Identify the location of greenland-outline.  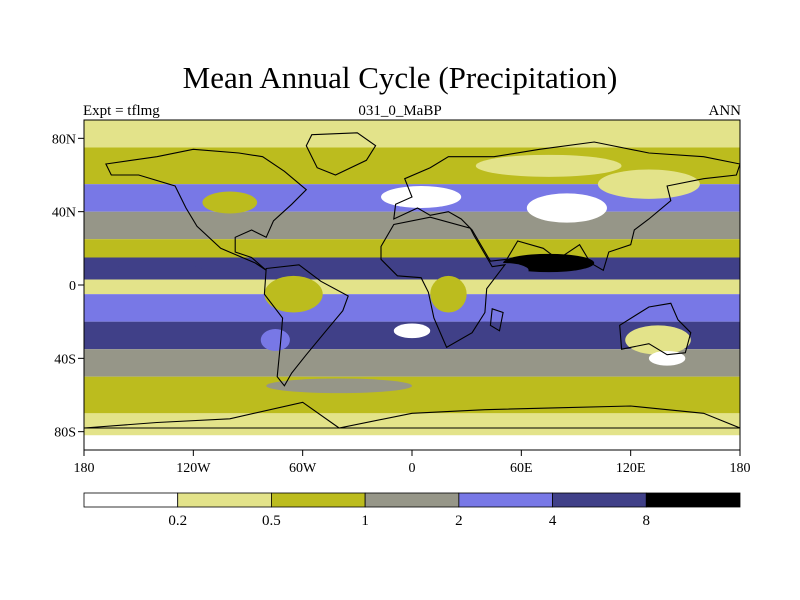
(341, 154).